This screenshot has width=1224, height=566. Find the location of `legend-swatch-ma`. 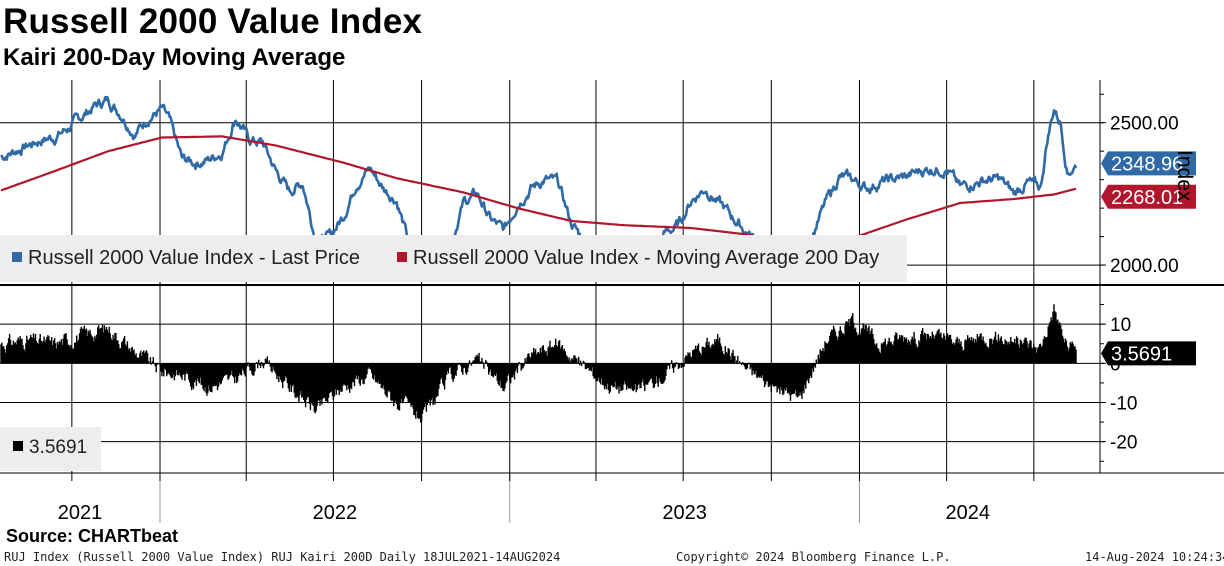

legend-swatch-ma is located at coordinates (402, 256).